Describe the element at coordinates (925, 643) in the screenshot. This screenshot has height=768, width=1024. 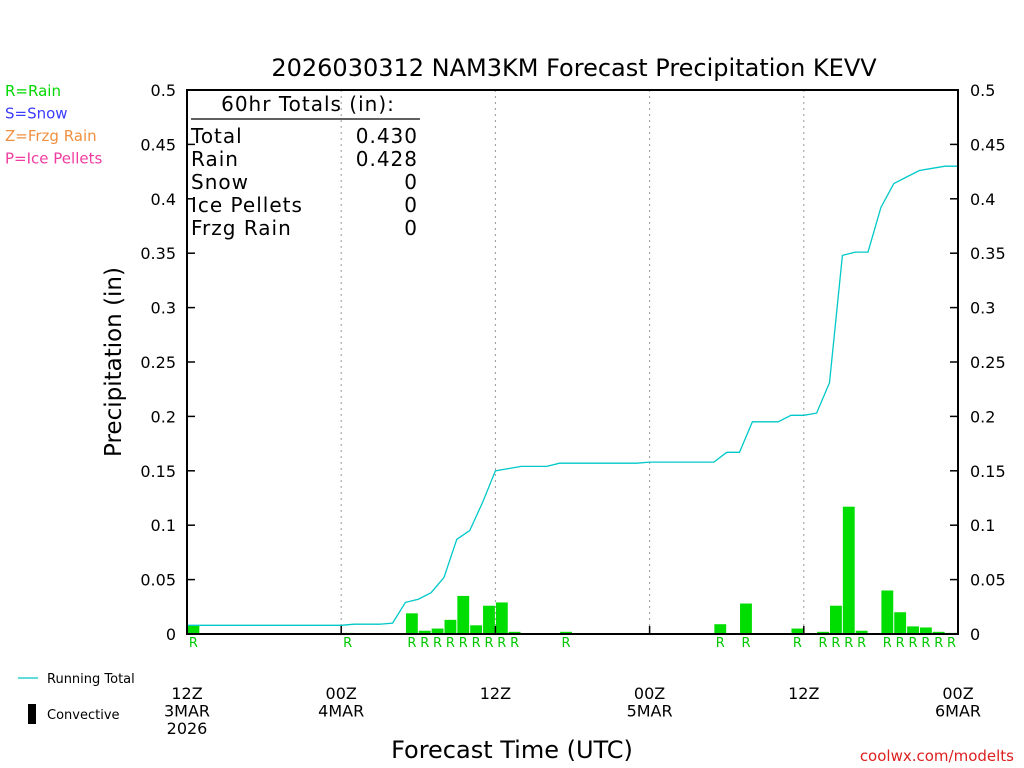
I see `ptype-label-57: R` at that location.